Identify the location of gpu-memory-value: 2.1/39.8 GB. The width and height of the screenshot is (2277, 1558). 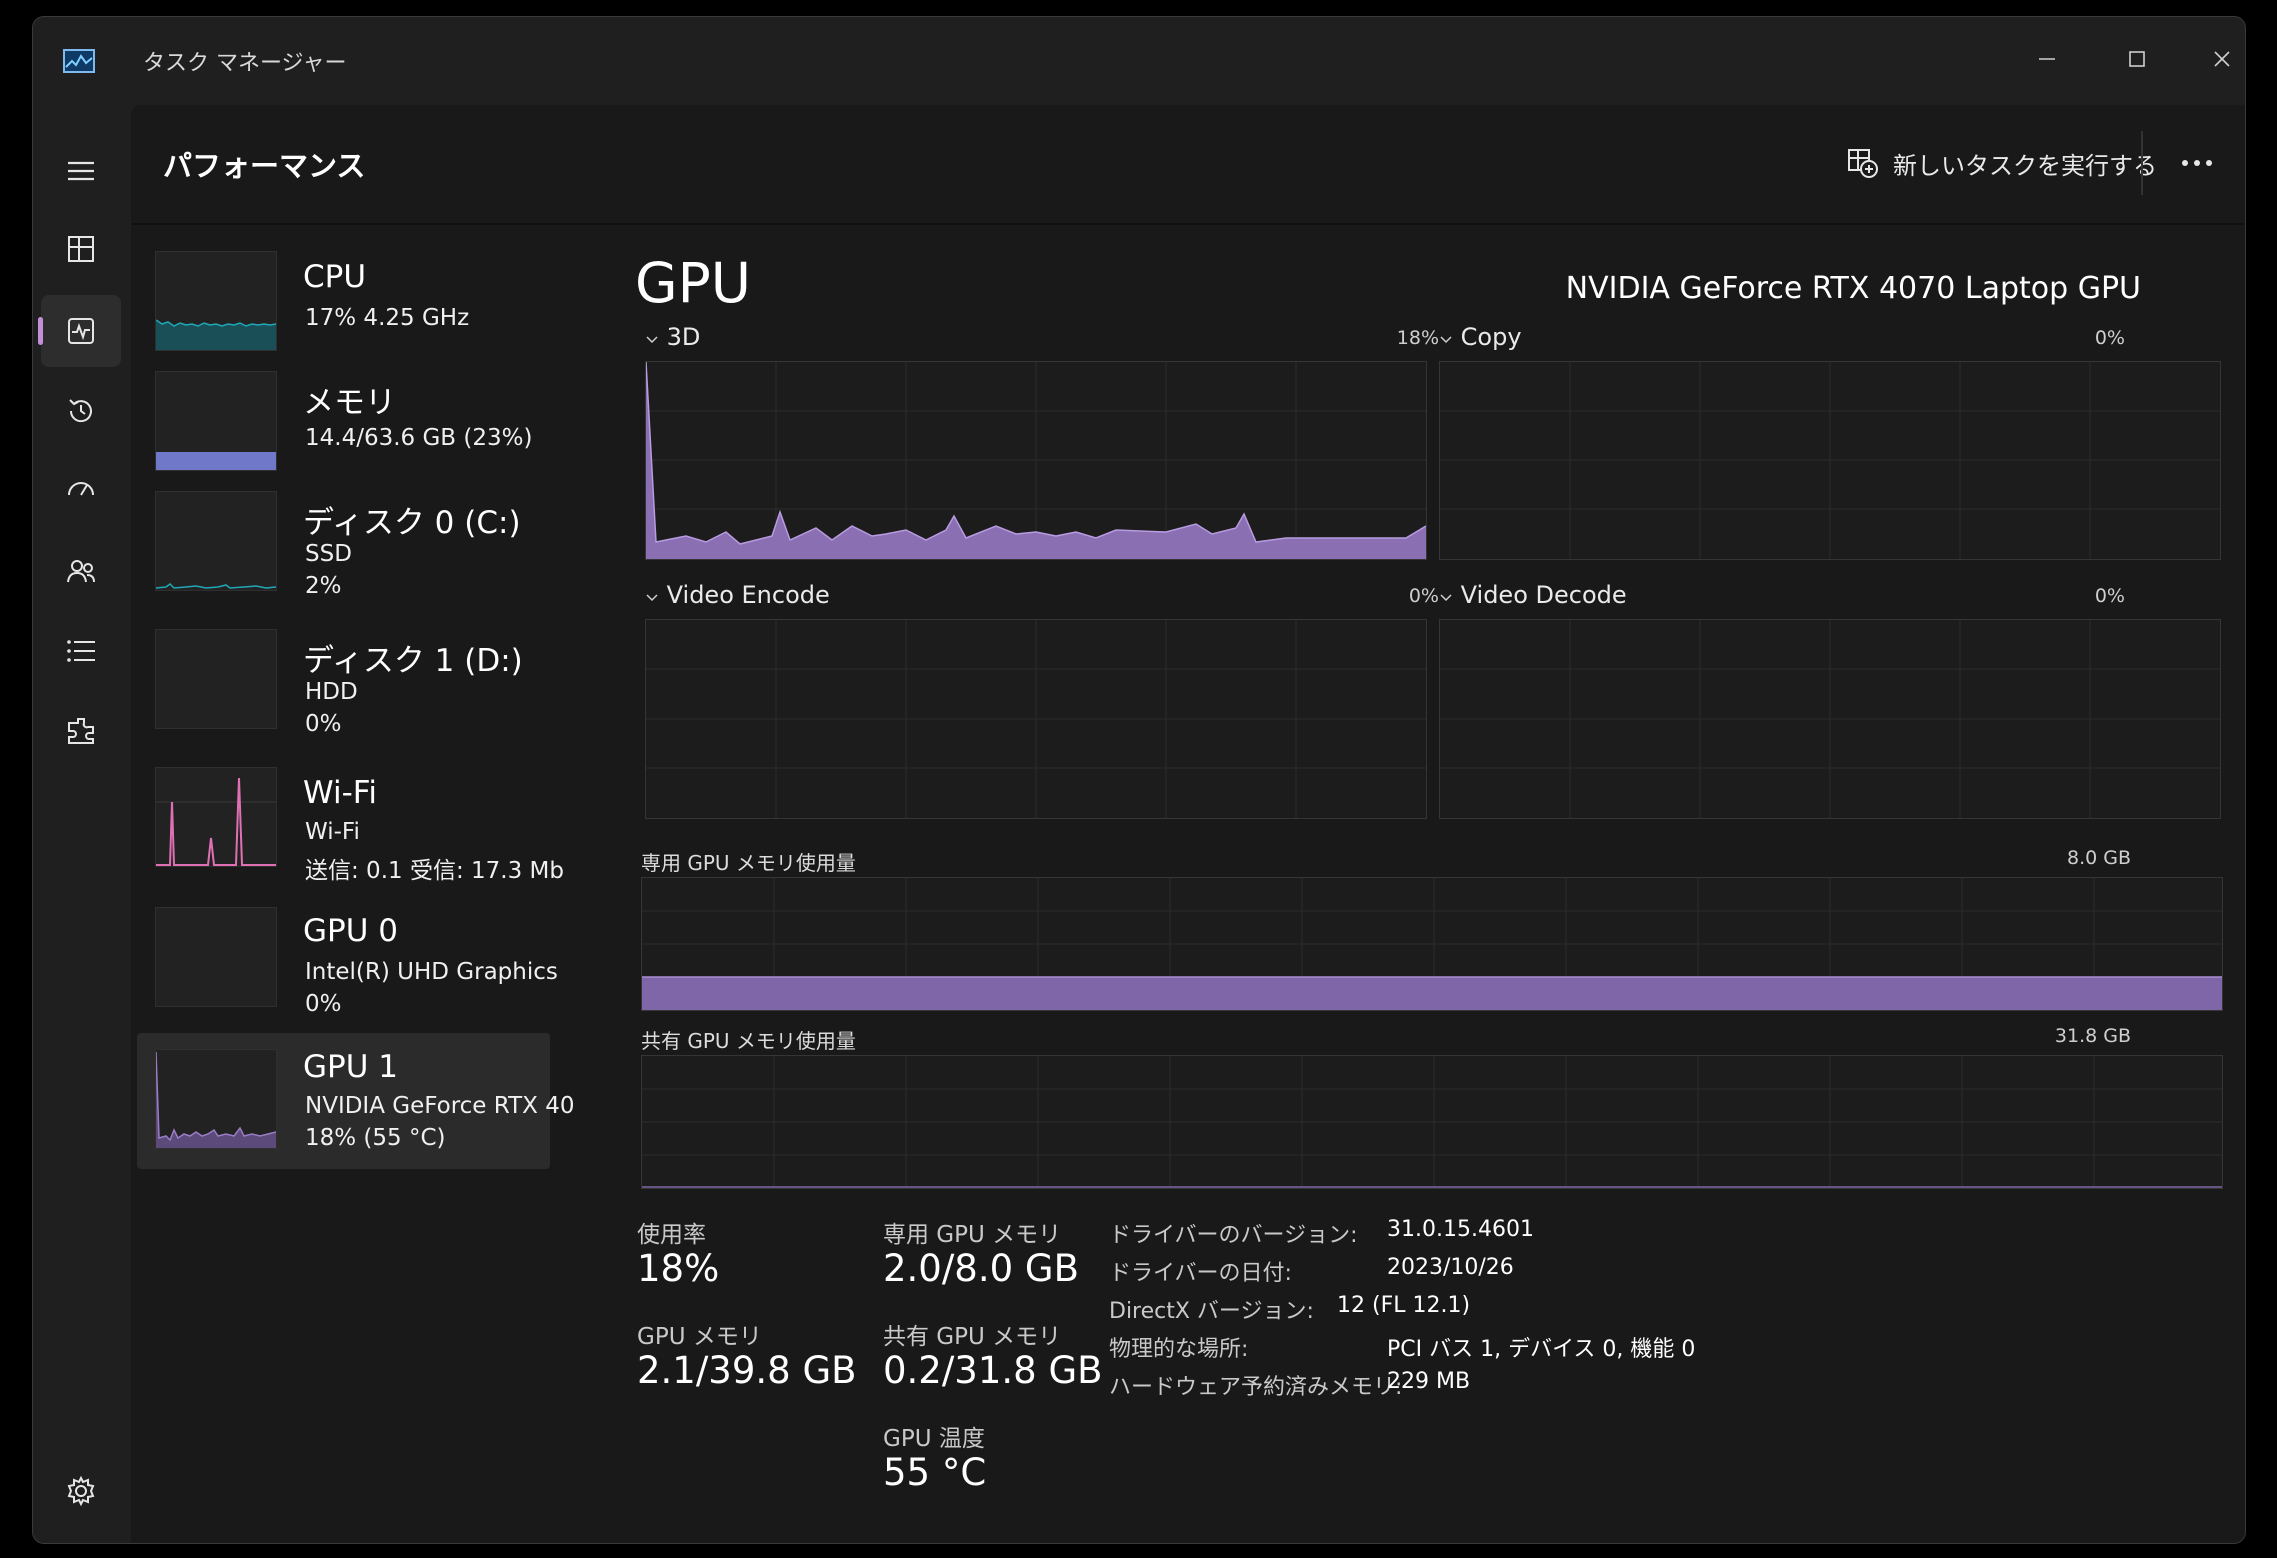
(747, 1370).